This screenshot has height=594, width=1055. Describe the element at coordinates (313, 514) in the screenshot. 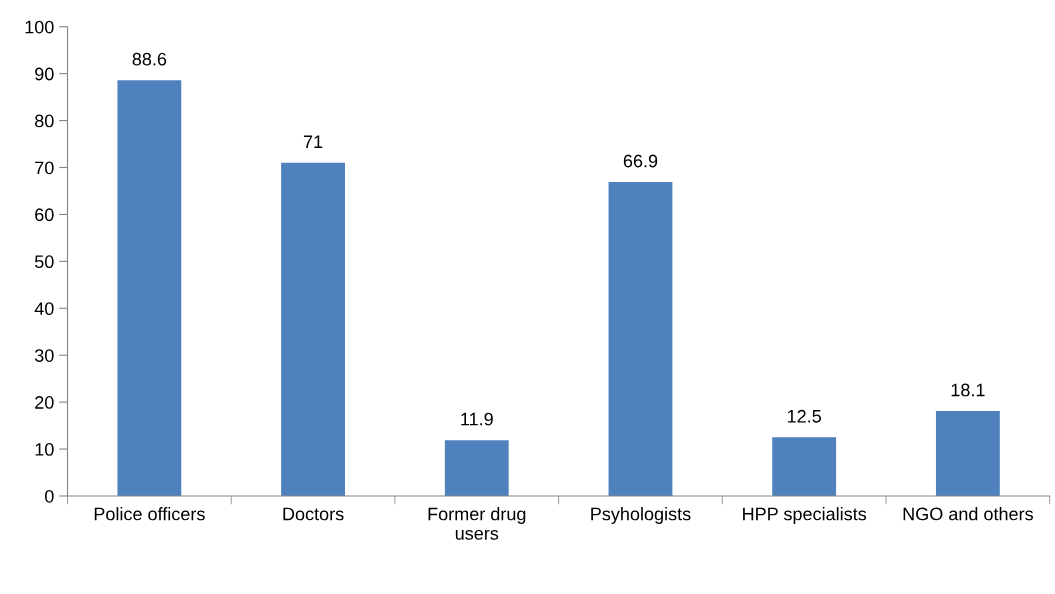

I see `x-tick-label: Doctors` at that location.